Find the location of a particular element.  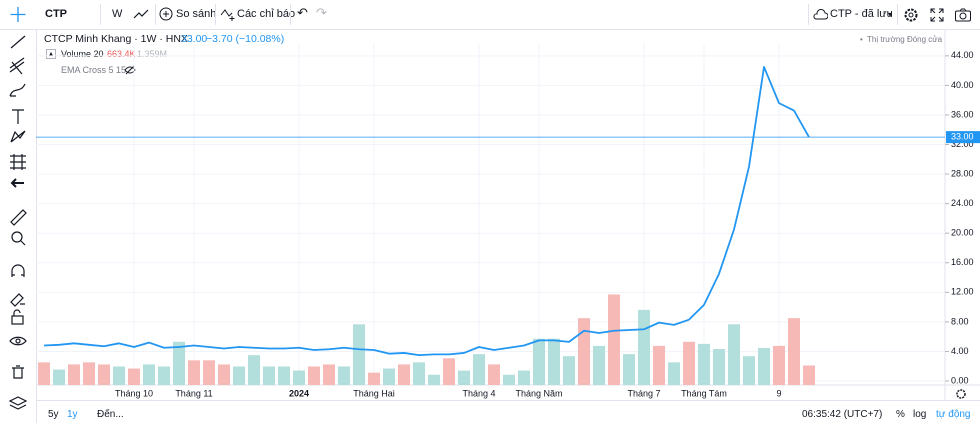

lock-tool is located at coordinates (17, 320).